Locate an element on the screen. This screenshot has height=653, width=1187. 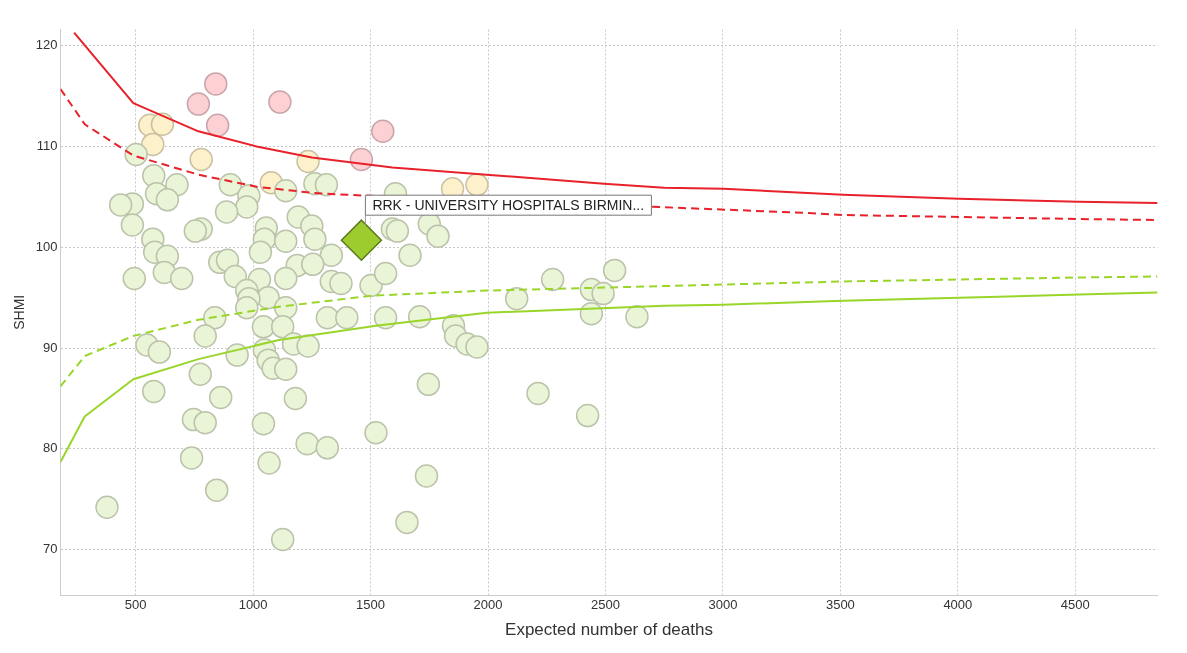
x-axis-title: Expected number of deaths is located at coordinates (609, 630).